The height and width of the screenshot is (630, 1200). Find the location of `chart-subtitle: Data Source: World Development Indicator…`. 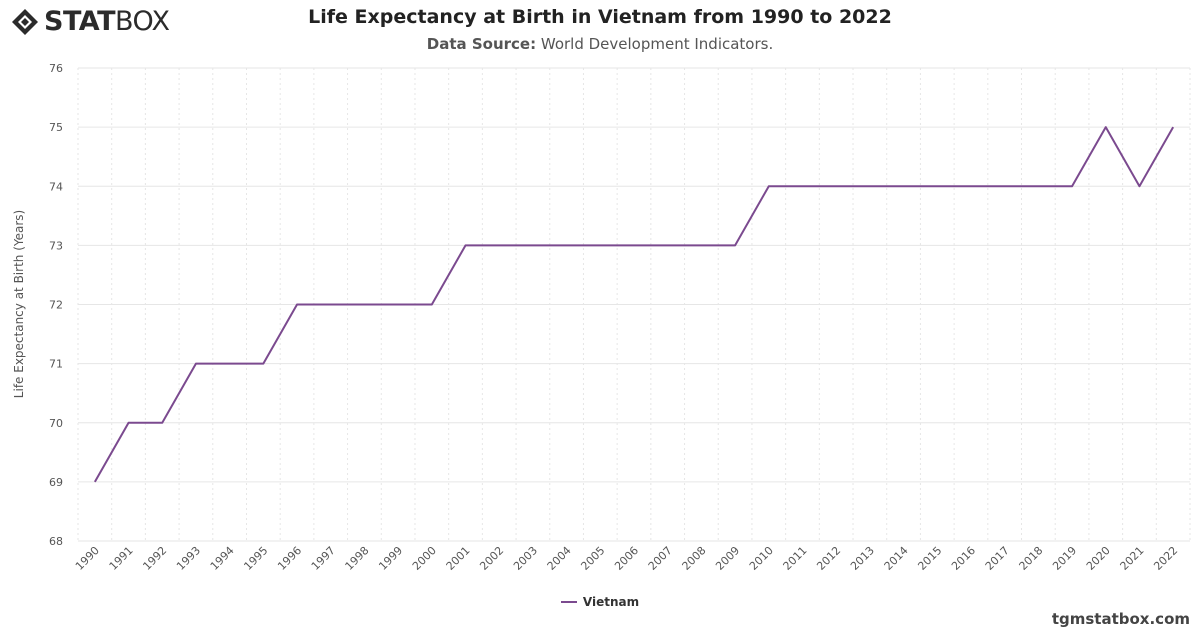

chart-subtitle: Data Source: World Development Indicator… is located at coordinates (600, 44).